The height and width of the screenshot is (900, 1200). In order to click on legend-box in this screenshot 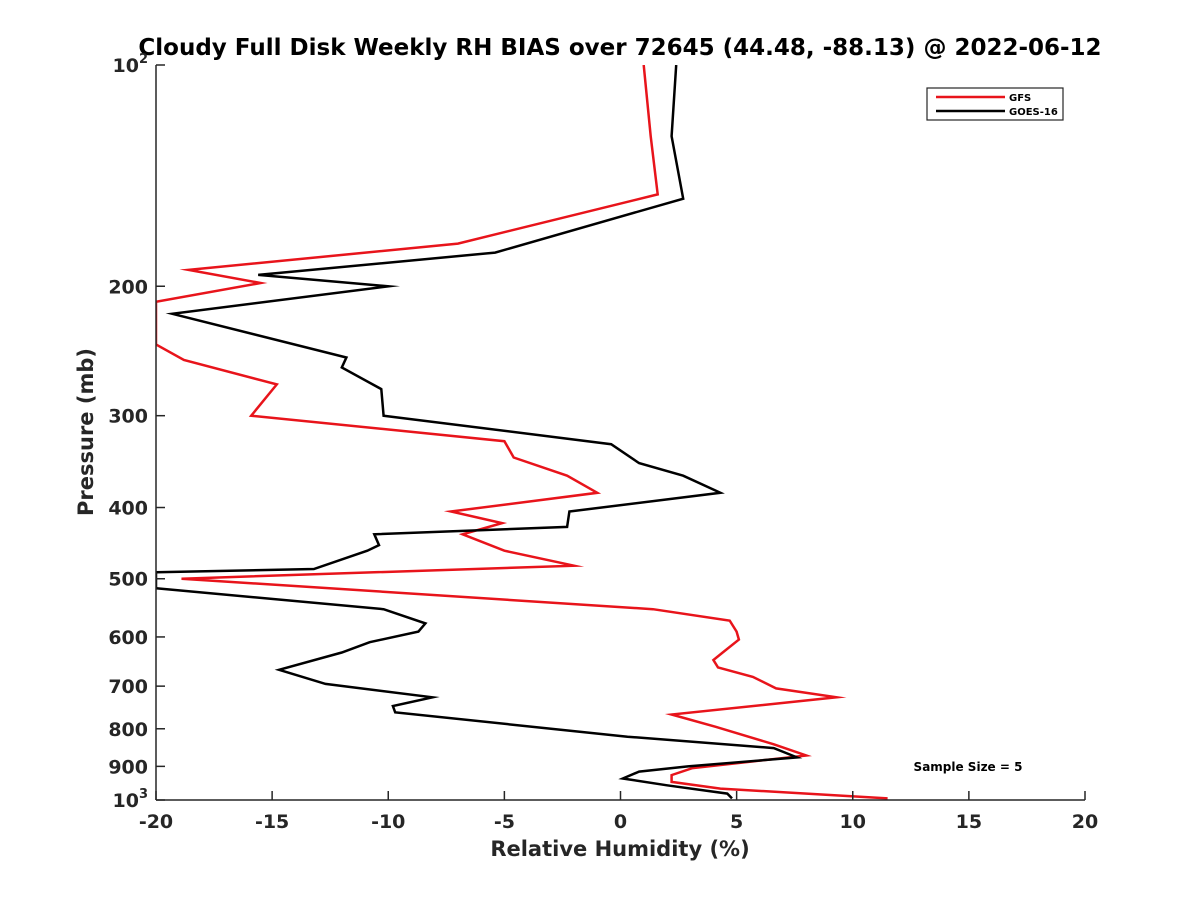, I will do `click(995, 104)`.